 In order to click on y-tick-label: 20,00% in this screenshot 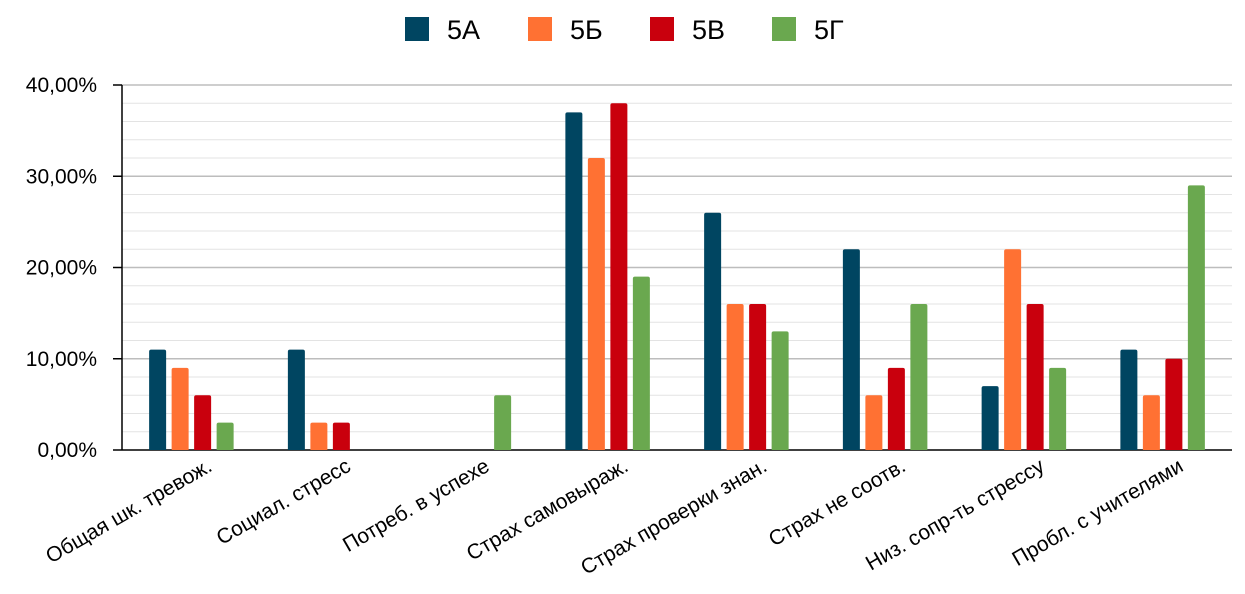, I will do `click(61, 268)`.